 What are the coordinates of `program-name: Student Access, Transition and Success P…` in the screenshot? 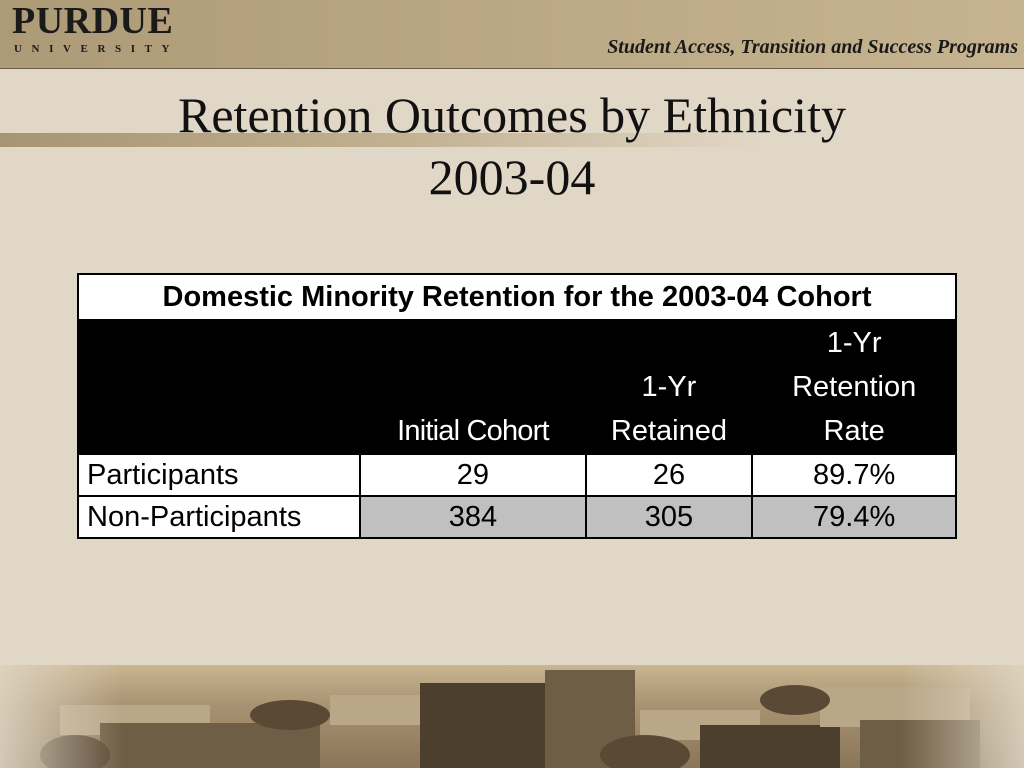 It's located at (812, 47).